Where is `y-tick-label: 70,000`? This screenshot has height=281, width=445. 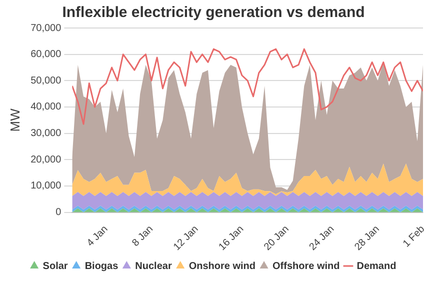
y-tick-label: 70,000 is located at coordinates (46, 28).